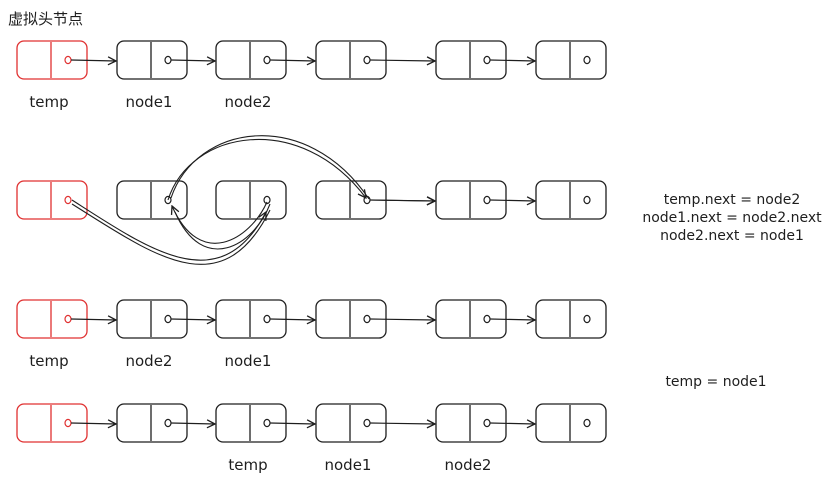  I want to click on note-line: node1.next = node2.next, so click(732, 218).